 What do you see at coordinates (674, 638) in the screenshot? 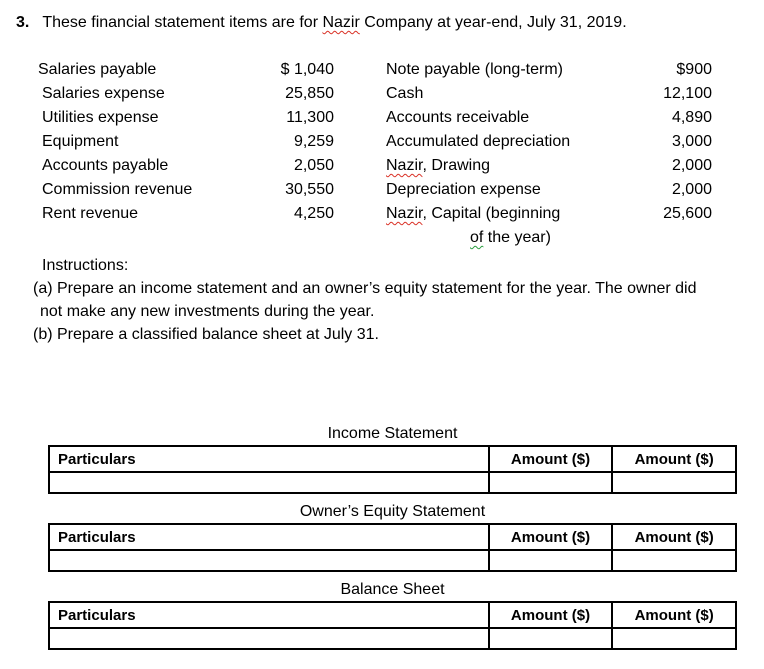
I see `balance-amount2-answer-cell` at bounding box center [674, 638].